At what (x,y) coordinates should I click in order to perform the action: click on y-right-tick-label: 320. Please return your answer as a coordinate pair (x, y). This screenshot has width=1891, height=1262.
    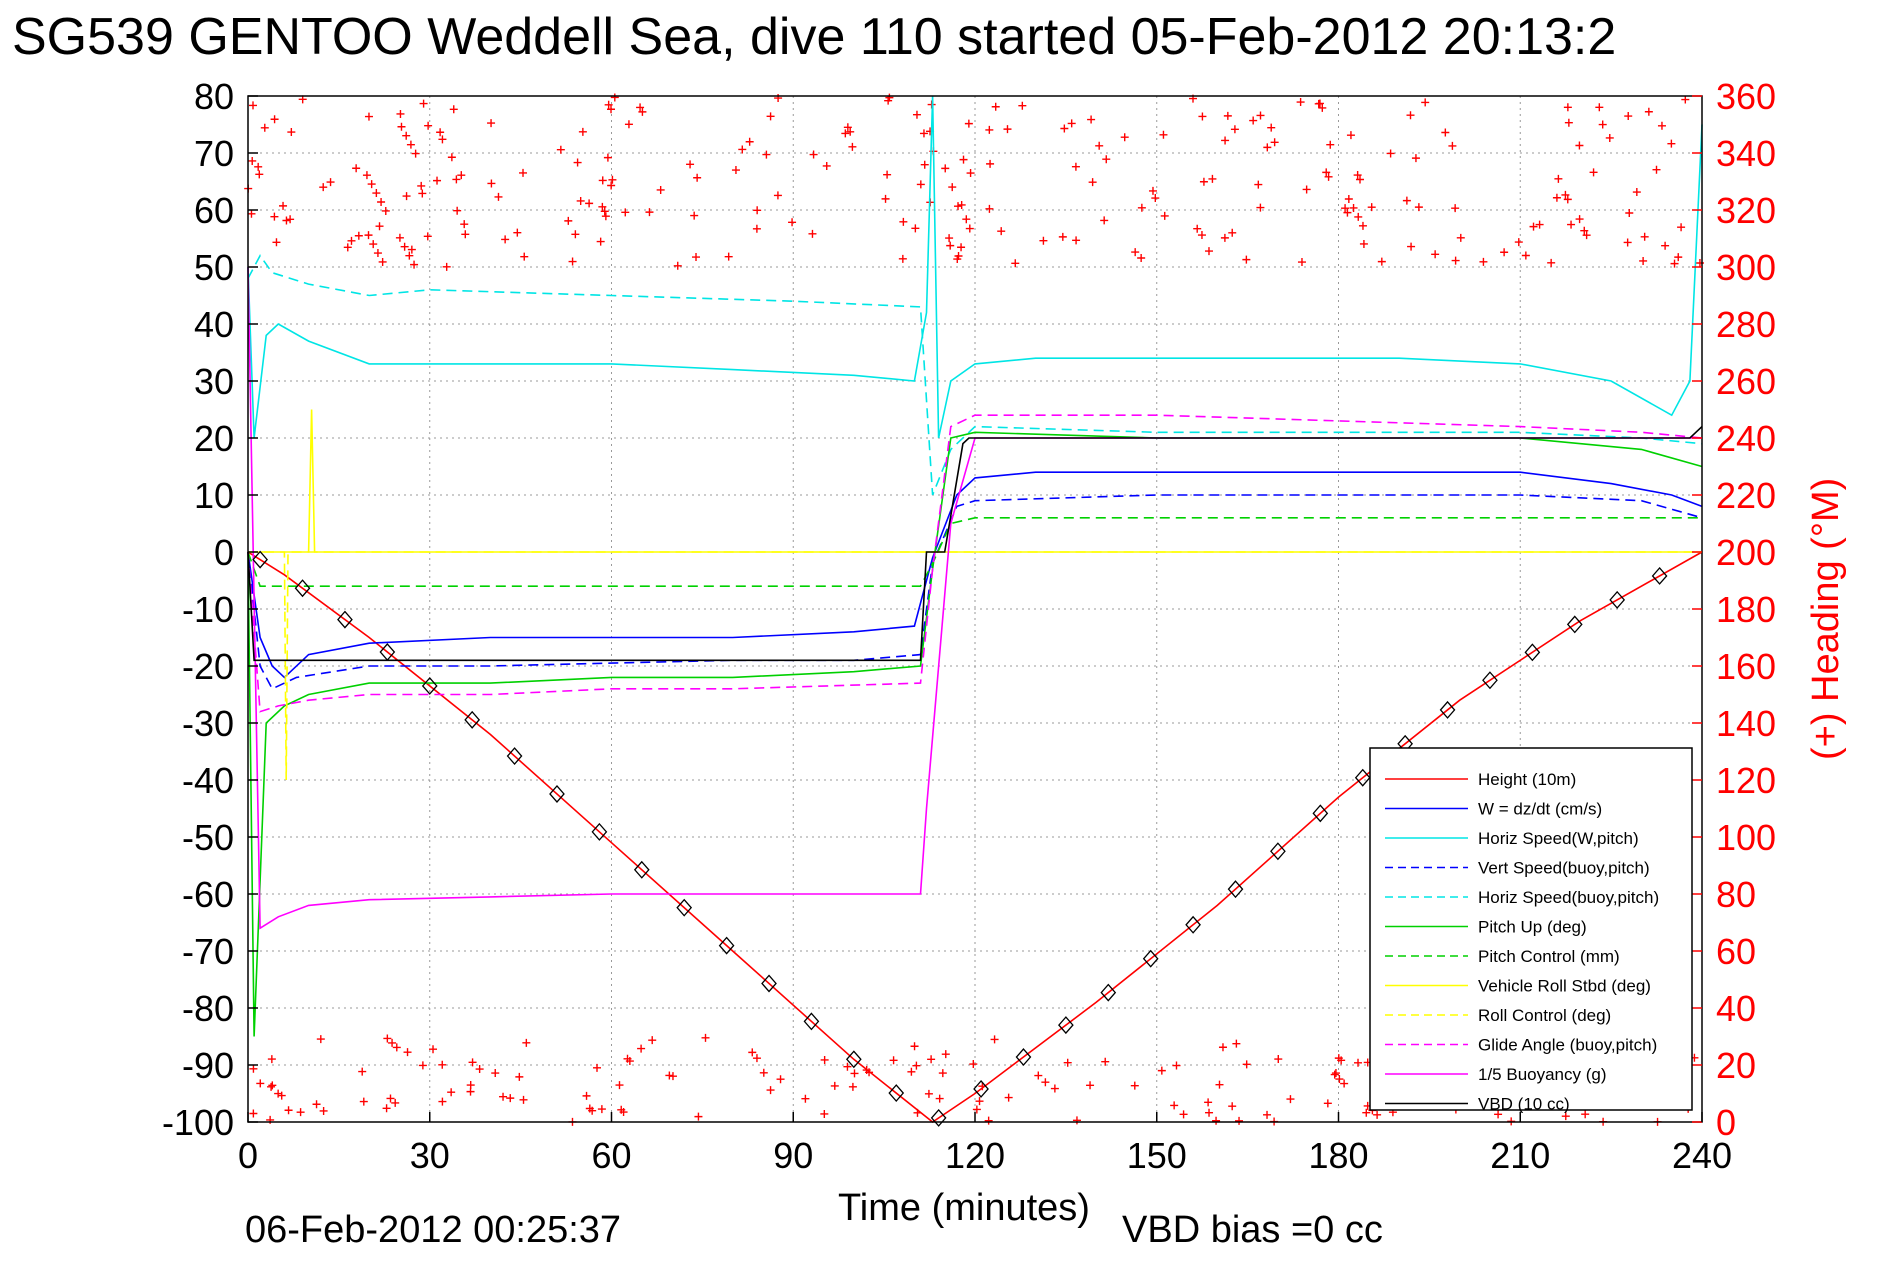
    Looking at the image, I should click on (1746, 210).